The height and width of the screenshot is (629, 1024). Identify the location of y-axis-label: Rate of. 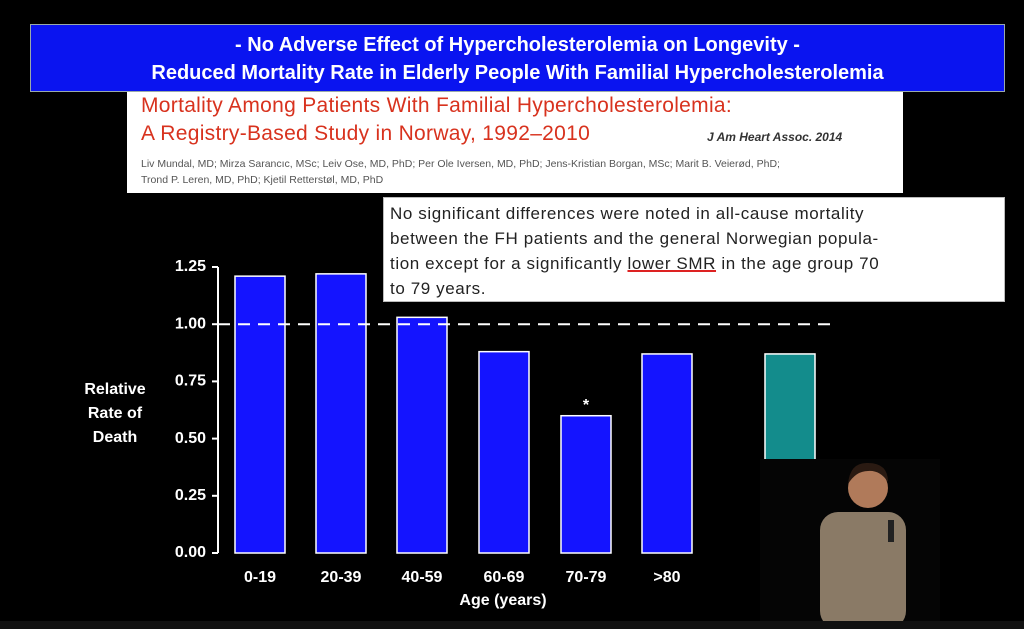
(115, 413).